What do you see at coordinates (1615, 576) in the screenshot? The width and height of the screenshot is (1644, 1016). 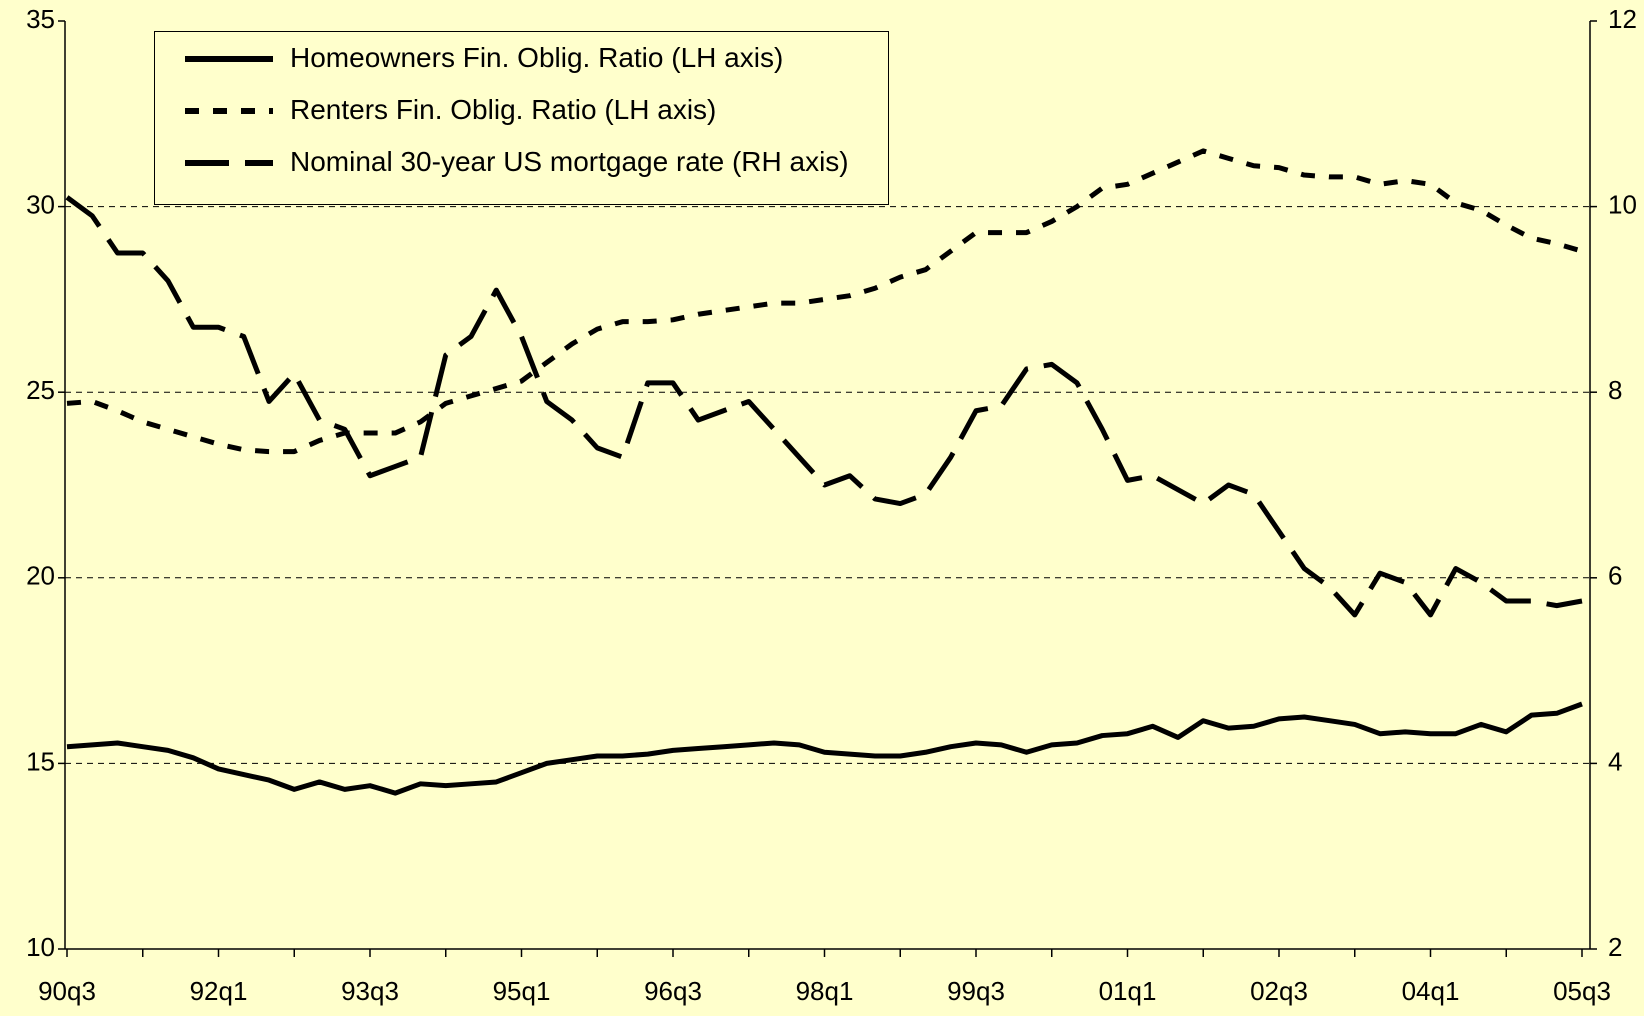 I see `y2-tick-label: 6` at bounding box center [1615, 576].